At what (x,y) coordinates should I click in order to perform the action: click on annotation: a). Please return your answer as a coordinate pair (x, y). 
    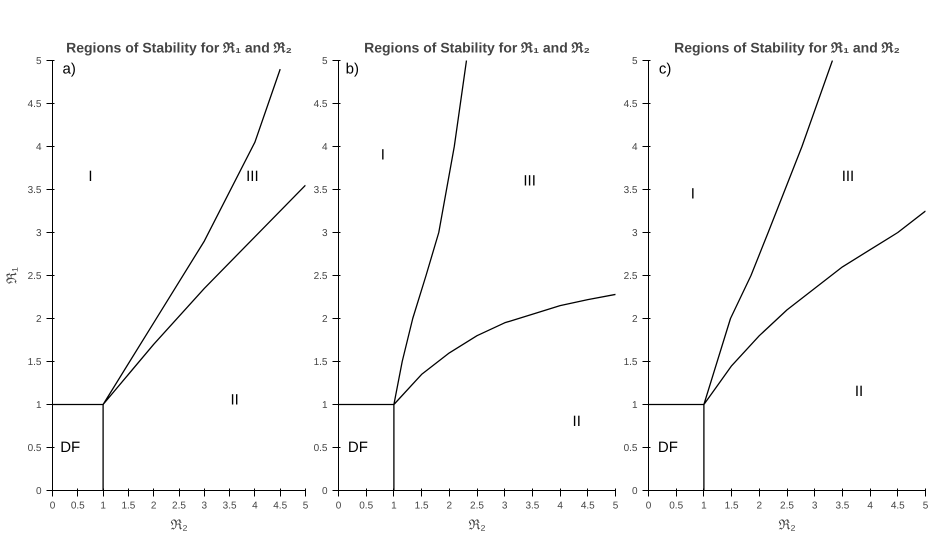
    Looking at the image, I should click on (69, 69).